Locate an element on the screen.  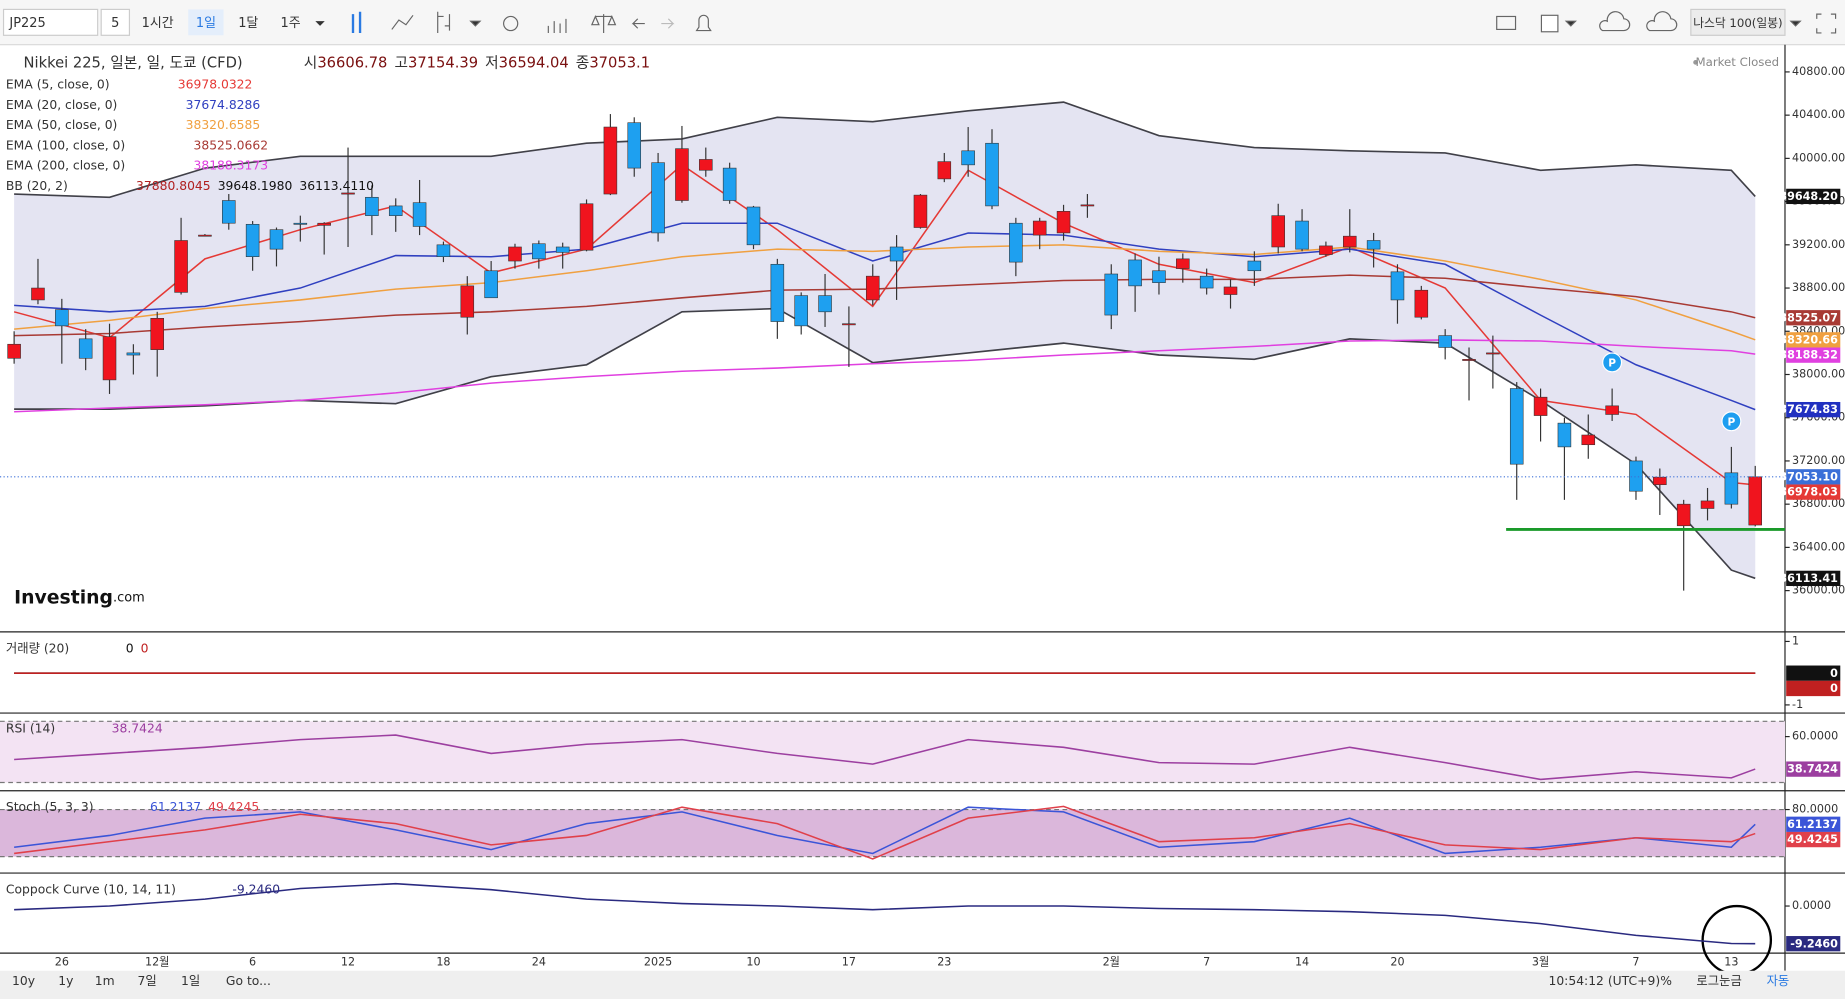
y-tick-label: 38800.00 is located at coordinates (1818, 287).